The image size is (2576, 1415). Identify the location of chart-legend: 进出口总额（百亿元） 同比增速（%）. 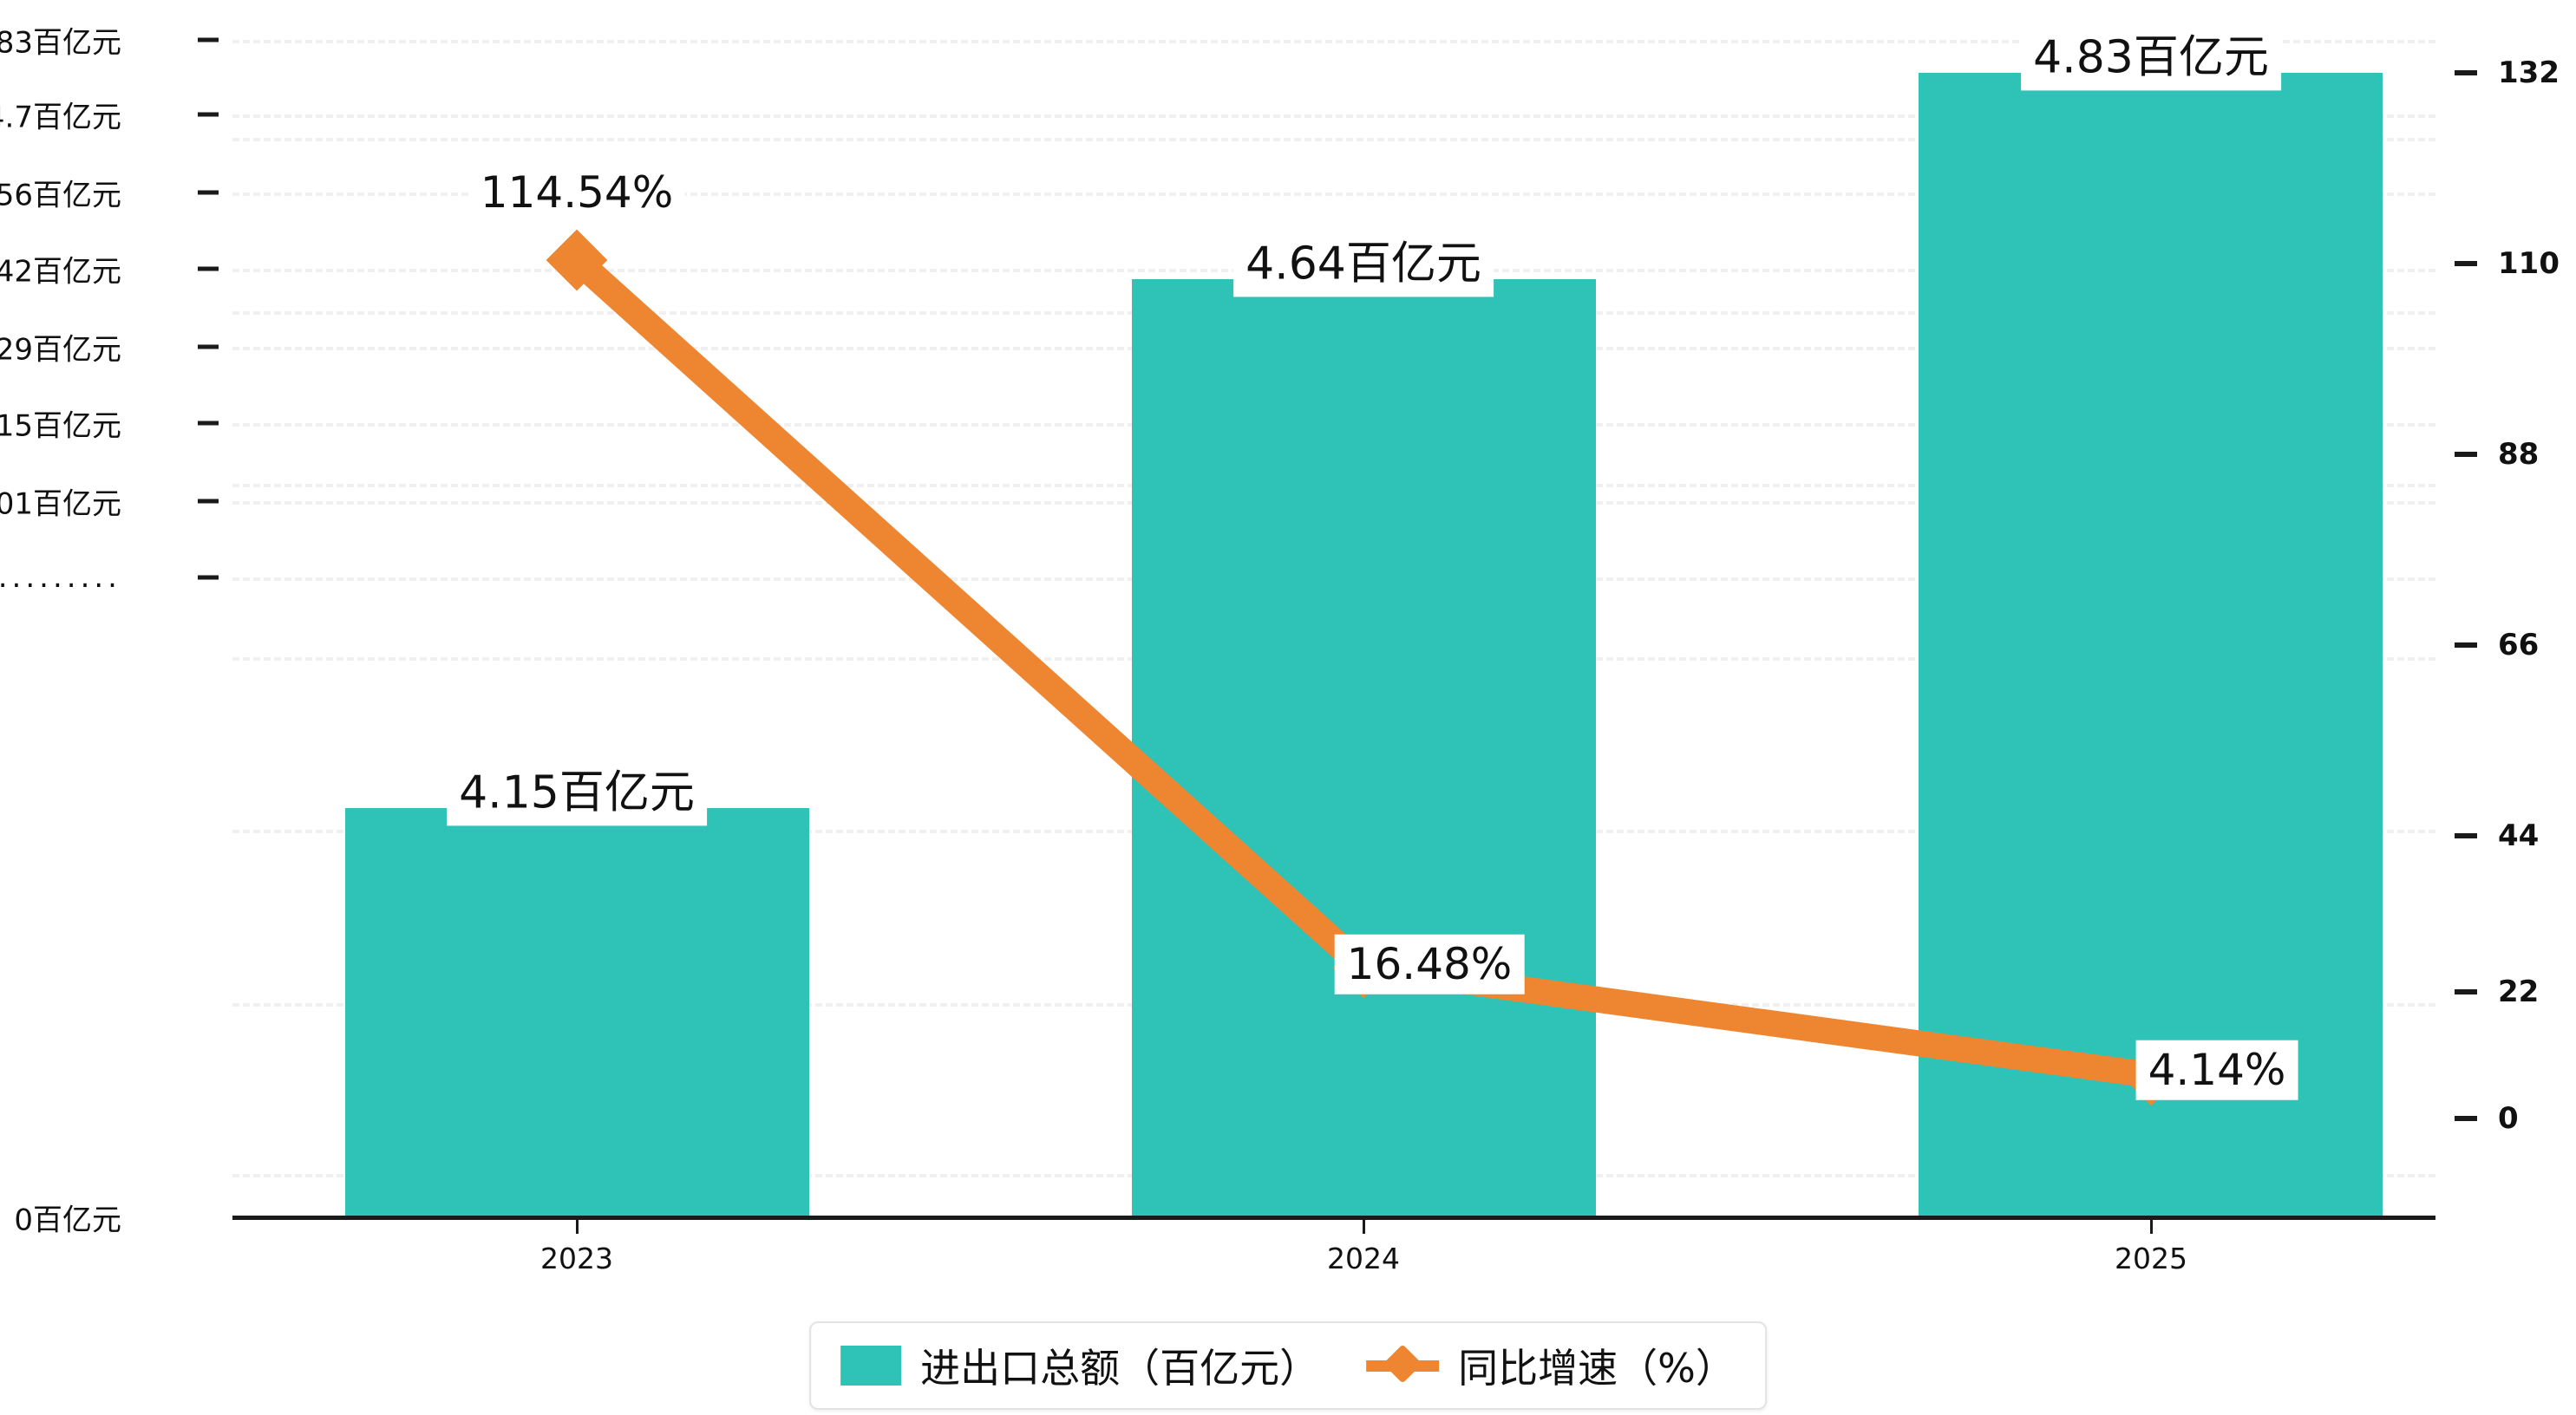
(1288, 1365).